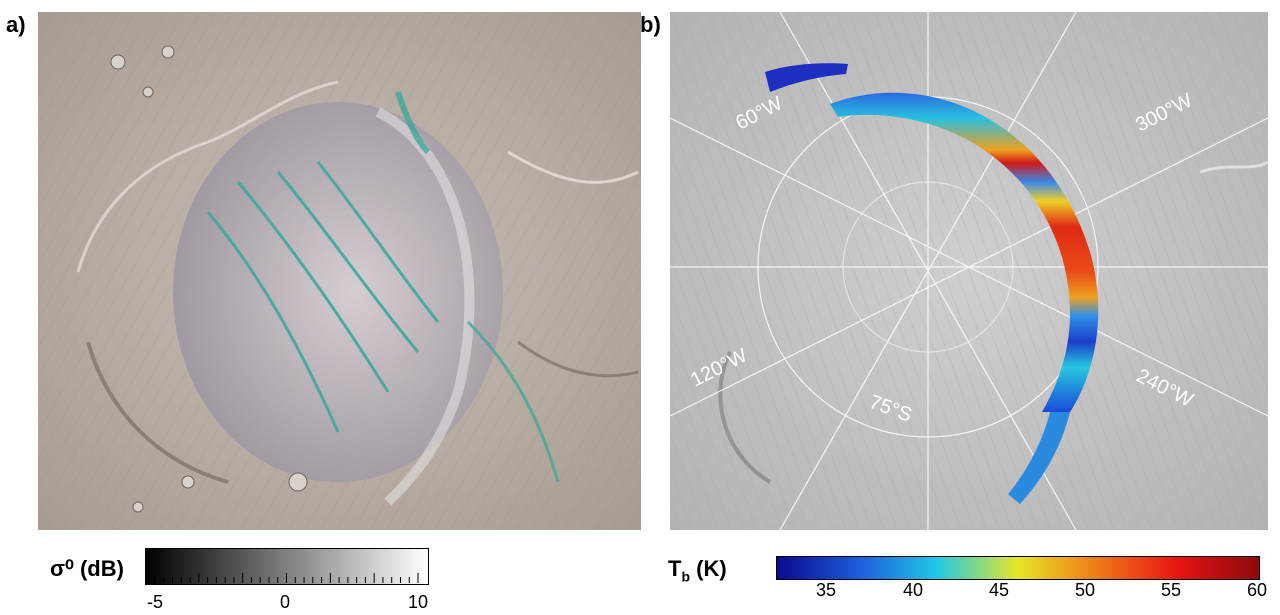 This screenshot has height=615, width=1280. Describe the element at coordinates (964, 252) in the screenshot. I see `tb-swath-arc` at that location.